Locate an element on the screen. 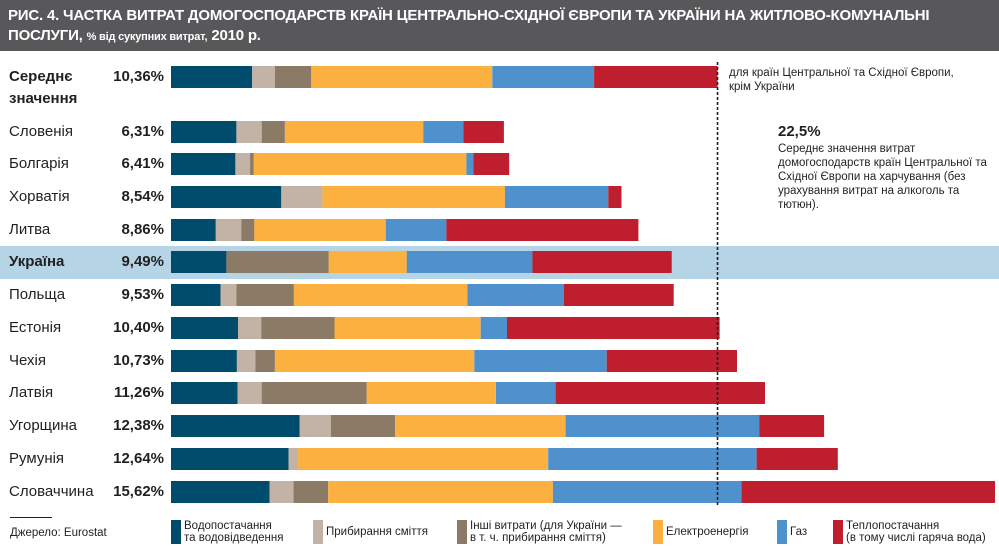 The image size is (999, 546). row-label: Литва is located at coordinates (30, 229).